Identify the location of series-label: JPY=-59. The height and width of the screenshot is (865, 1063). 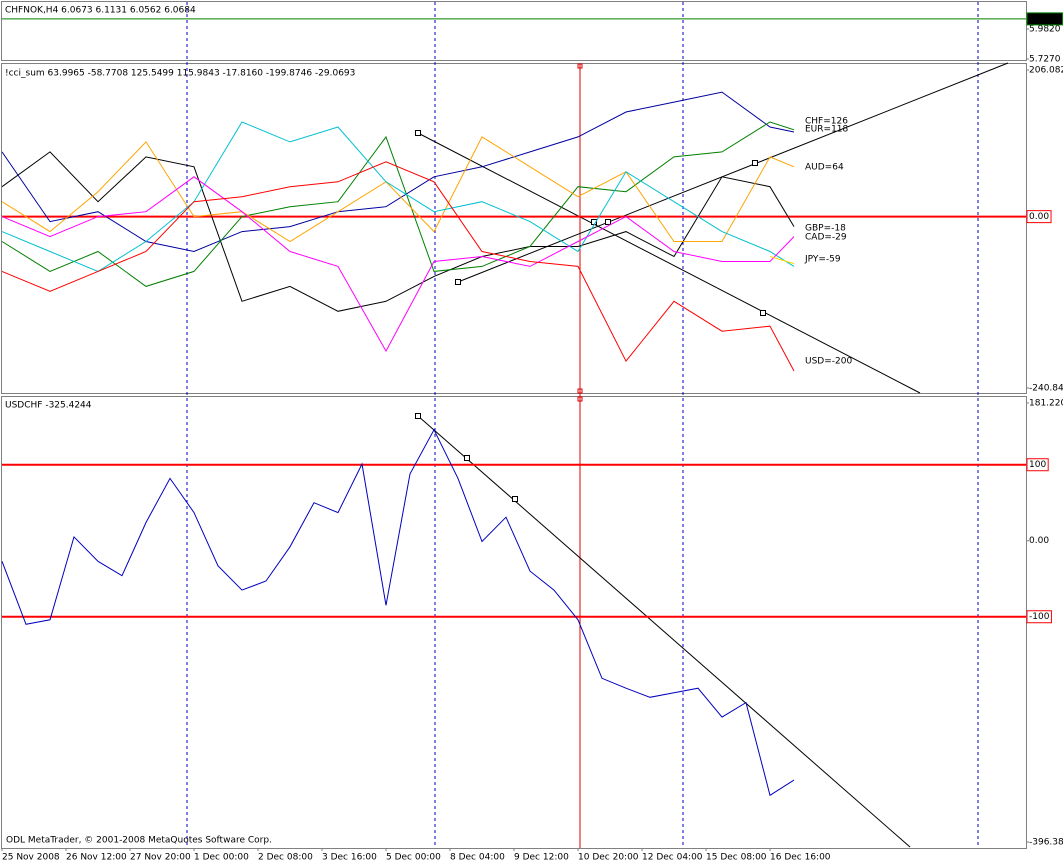
(822, 260).